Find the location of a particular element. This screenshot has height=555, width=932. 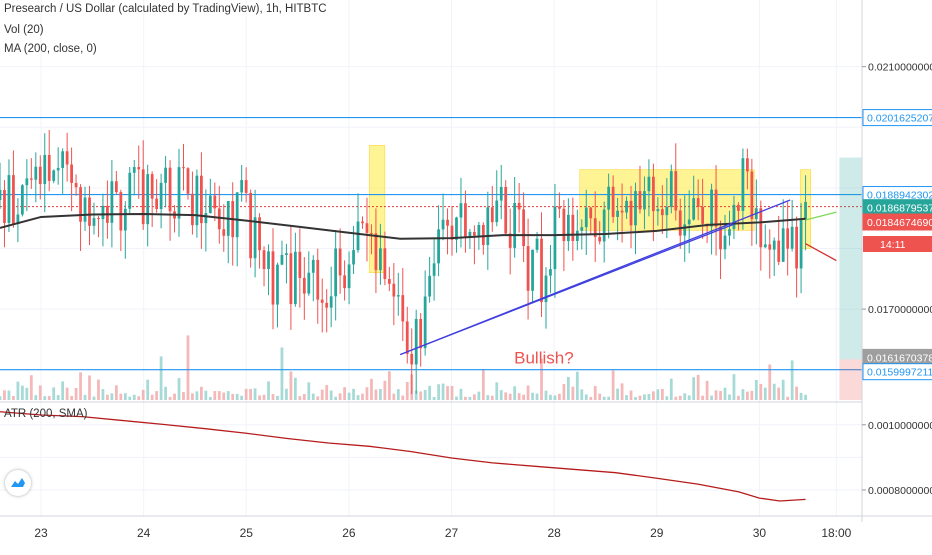

x-tick-label: 29 is located at coordinates (657, 533).